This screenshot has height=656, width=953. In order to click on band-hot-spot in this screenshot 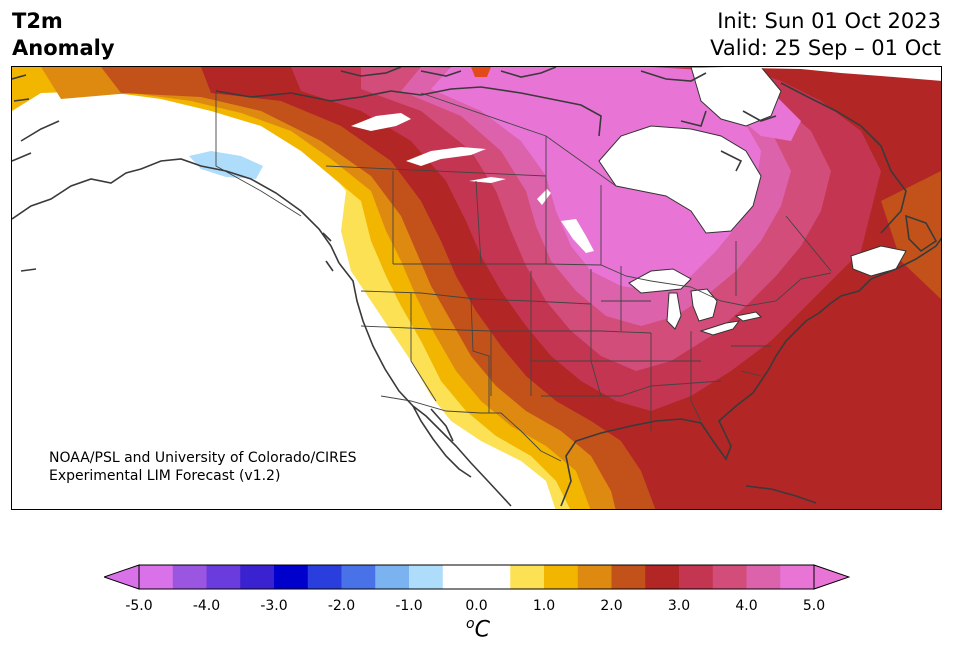, I will do `click(481, 72)`.